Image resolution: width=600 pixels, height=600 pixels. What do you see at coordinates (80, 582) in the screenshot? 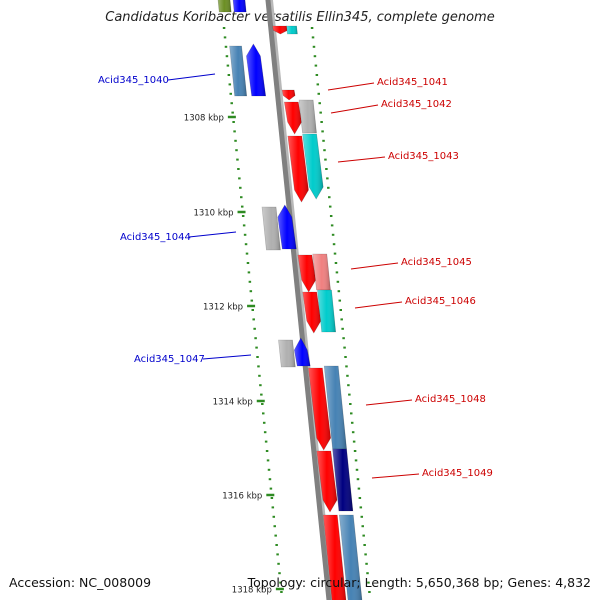
I see `accession-text: Accession: NC_008009` at bounding box center [80, 582].